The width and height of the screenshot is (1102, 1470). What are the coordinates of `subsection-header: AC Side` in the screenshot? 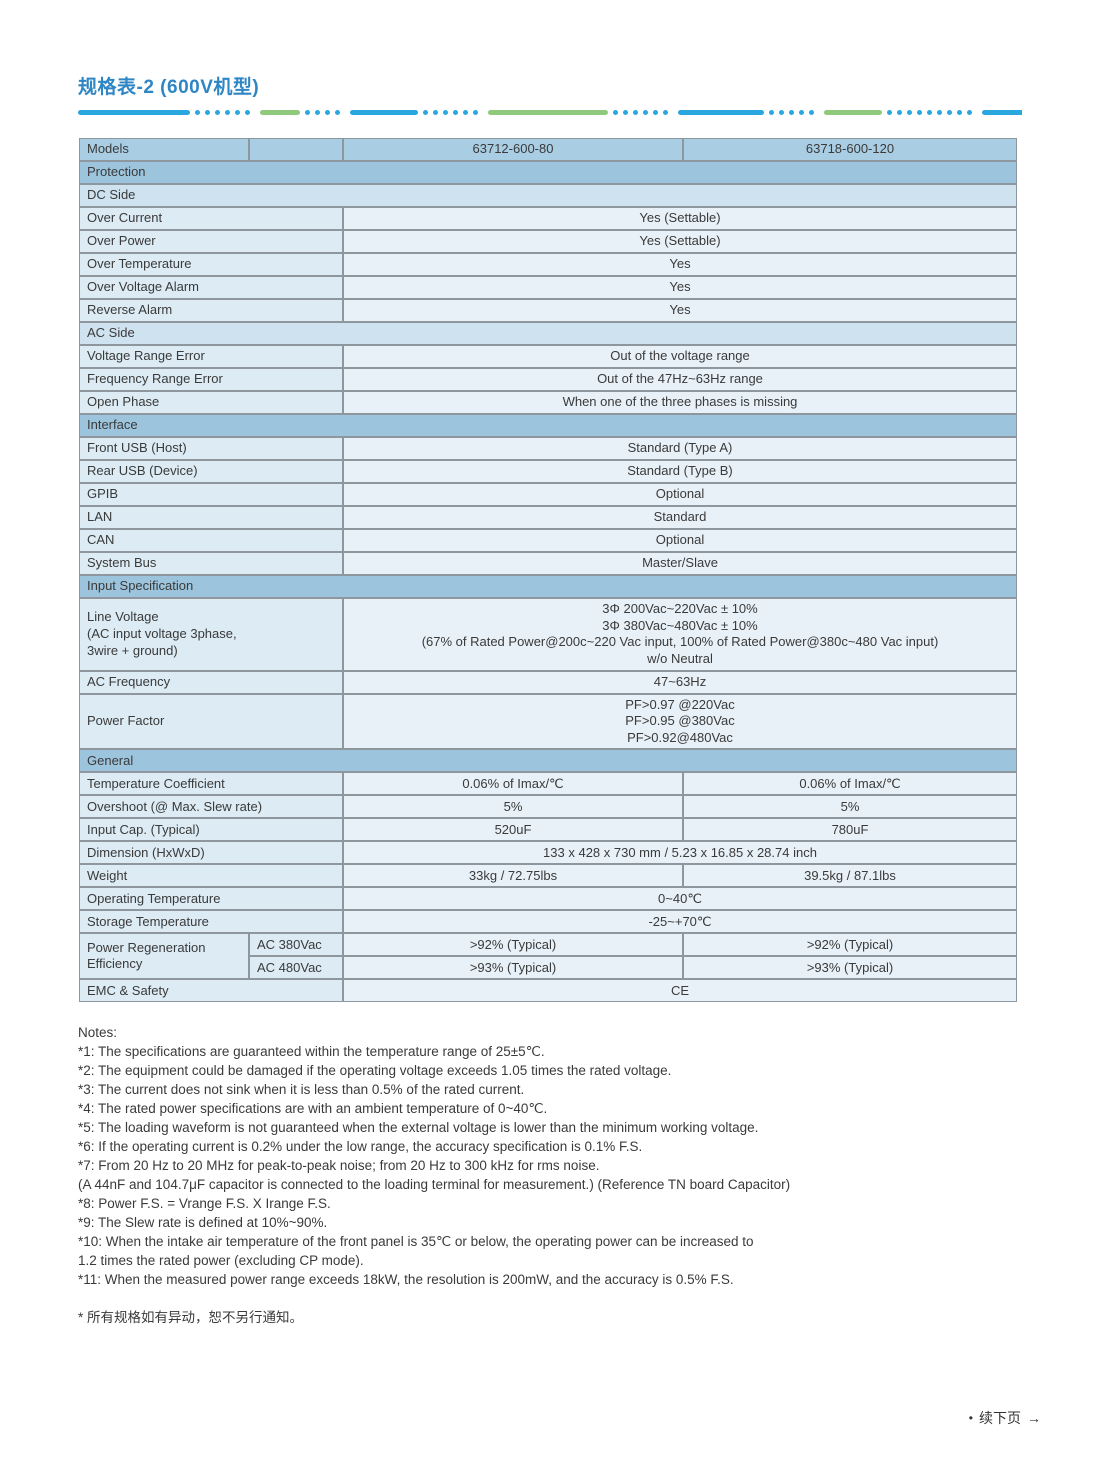 It's located at (548, 333).